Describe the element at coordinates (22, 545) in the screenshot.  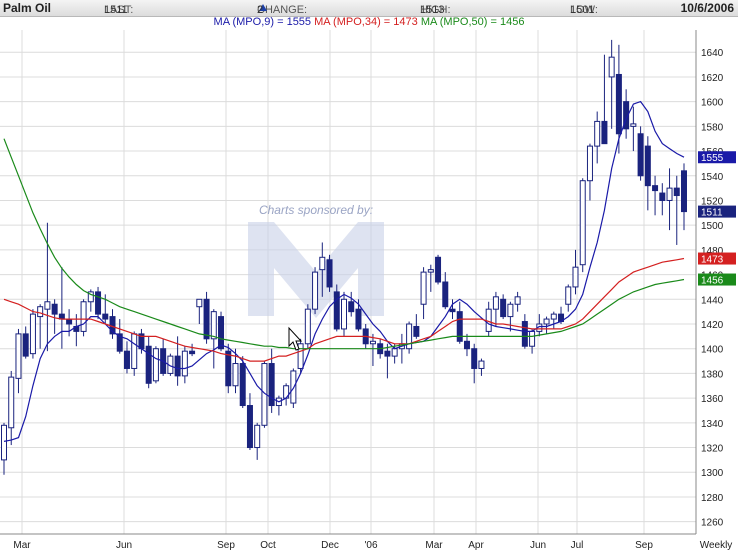
I see `x-tick-label: Mar` at that location.